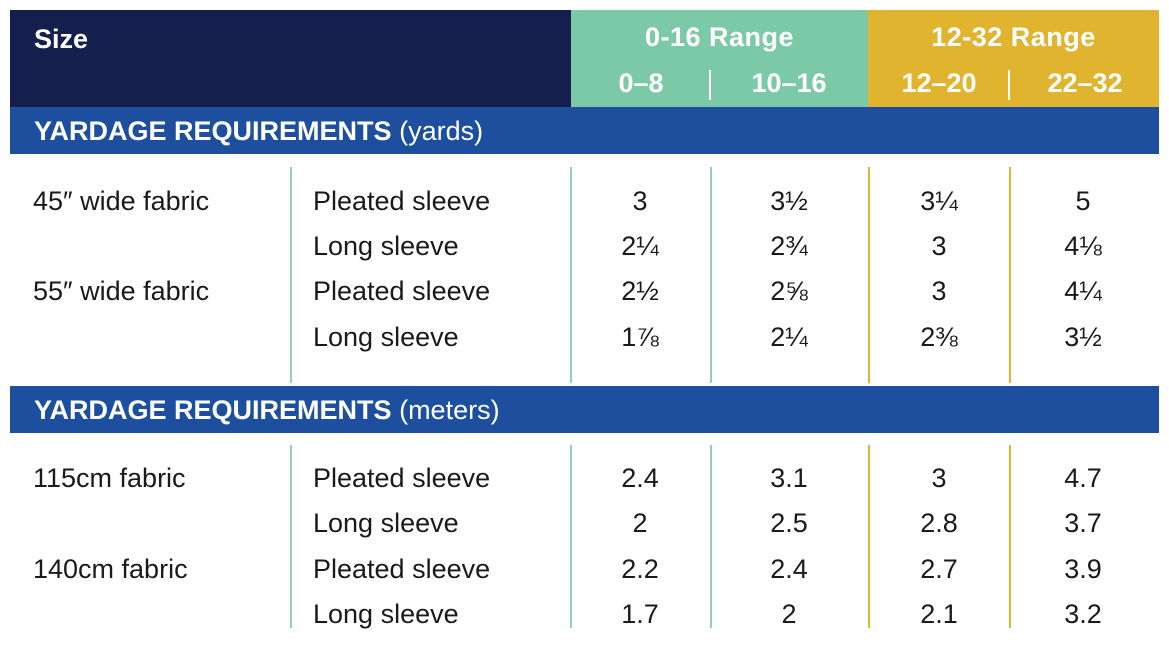  What do you see at coordinates (290, 58) in the screenshot?
I see `size-header: Size` at bounding box center [290, 58].